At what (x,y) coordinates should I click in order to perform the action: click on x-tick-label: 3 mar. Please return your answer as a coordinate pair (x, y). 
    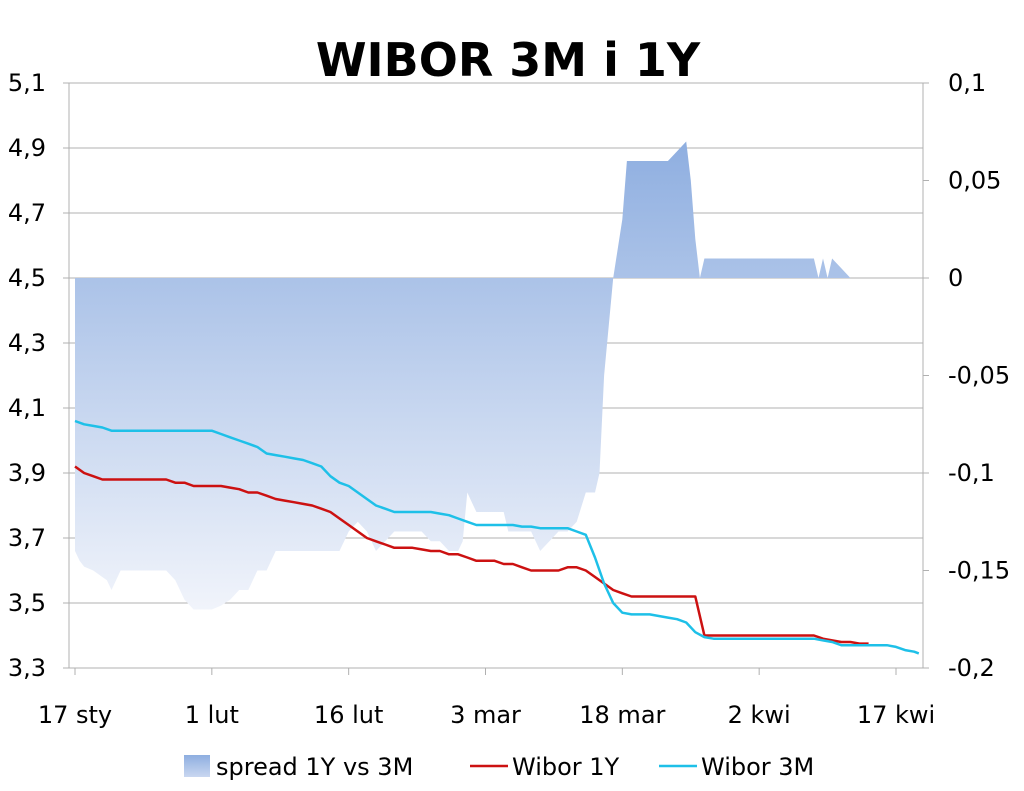
    Looking at the image, I should click on (485, 715).